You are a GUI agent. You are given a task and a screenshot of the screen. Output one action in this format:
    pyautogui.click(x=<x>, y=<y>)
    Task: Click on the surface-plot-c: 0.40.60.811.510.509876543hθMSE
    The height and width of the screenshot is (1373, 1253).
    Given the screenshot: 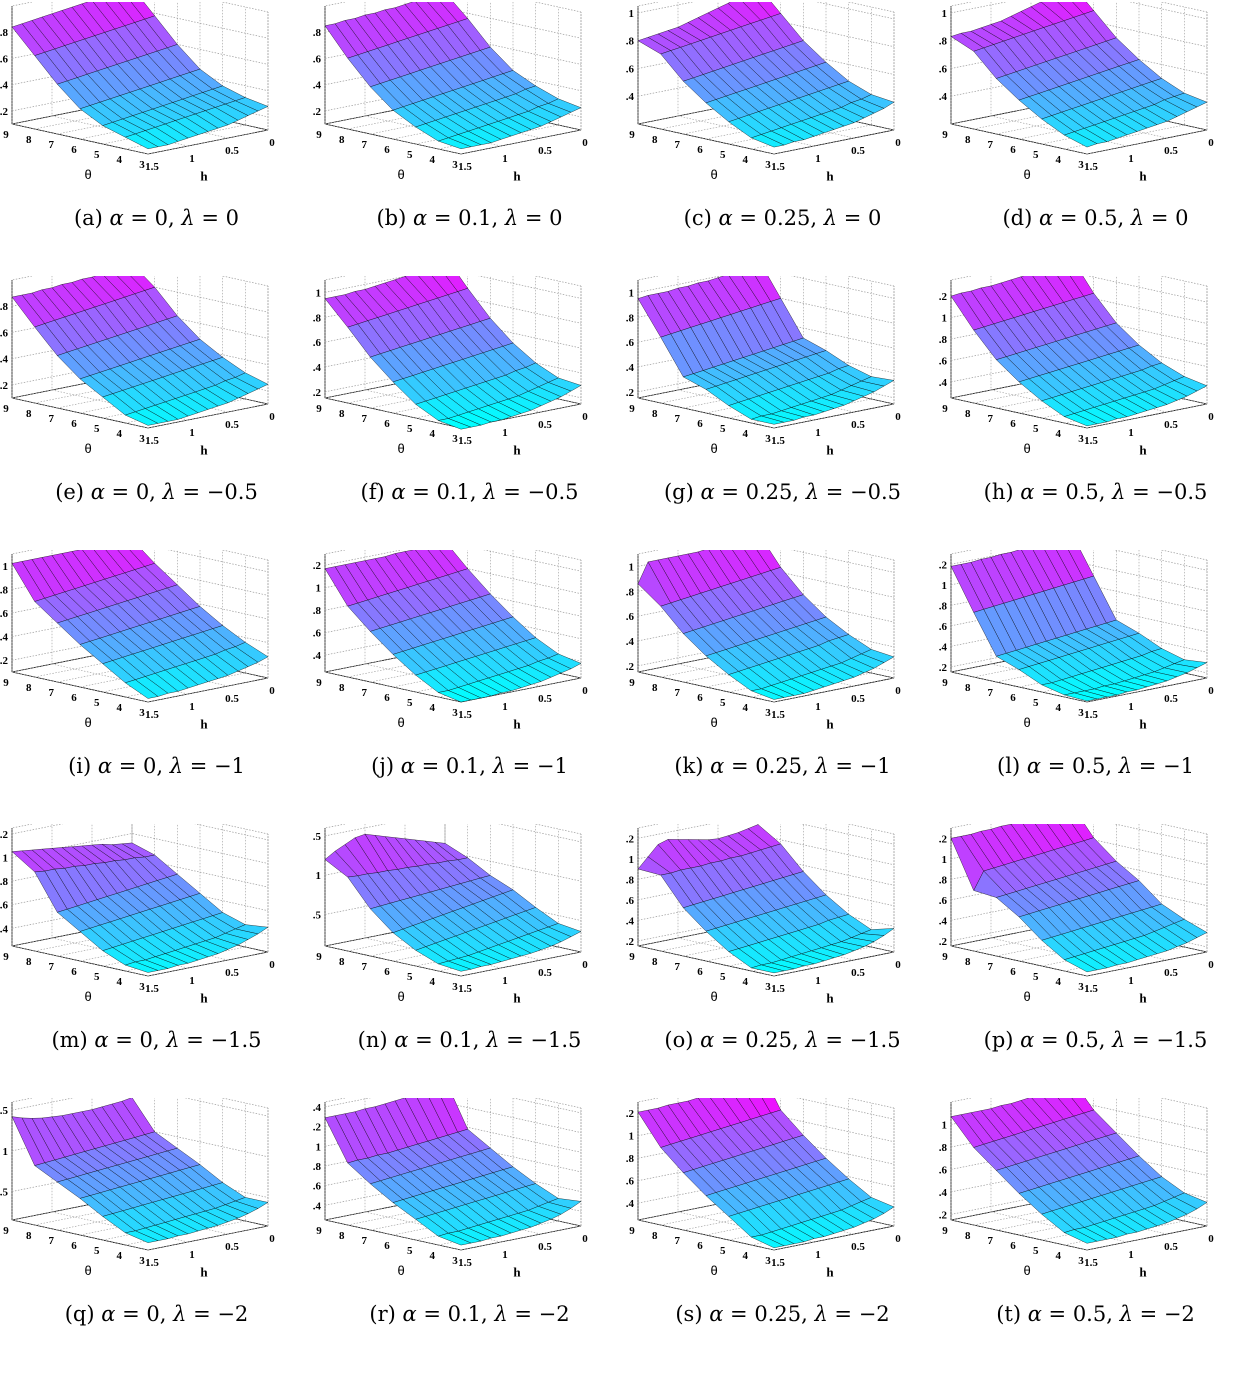 What is the action you would take?
    pyautogui.click(x=763, y=92)
    